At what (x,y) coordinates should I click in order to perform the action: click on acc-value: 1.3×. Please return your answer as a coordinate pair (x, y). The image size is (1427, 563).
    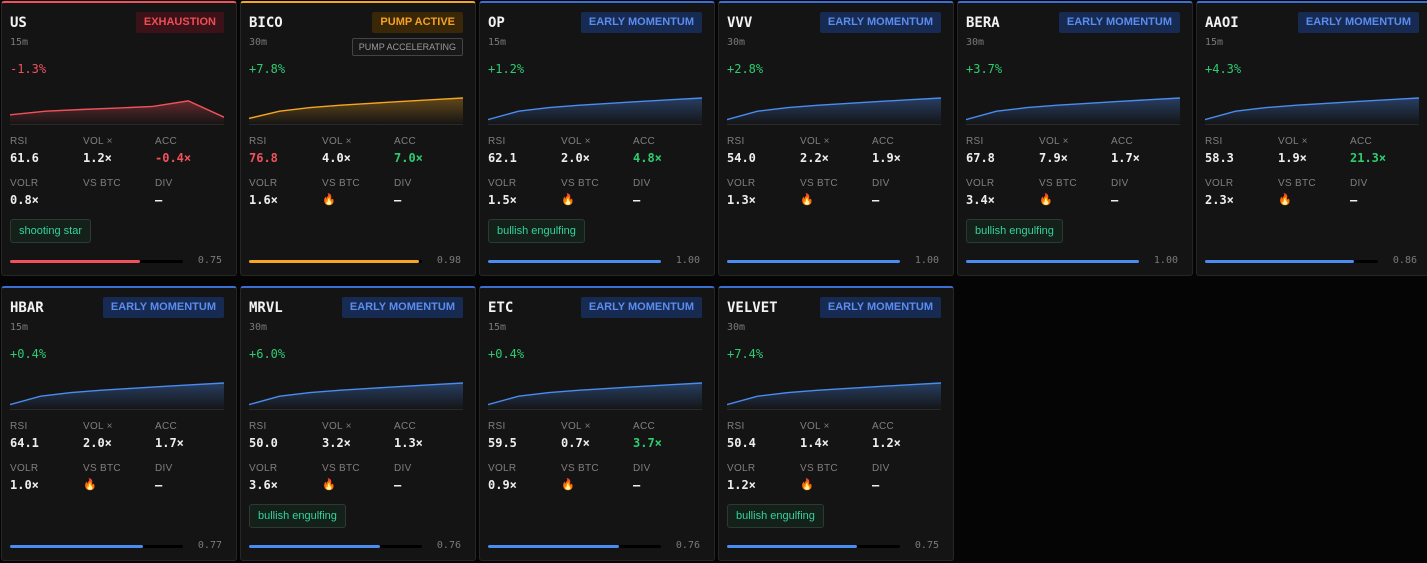
    Looking at the image, I should click on (408, 443).